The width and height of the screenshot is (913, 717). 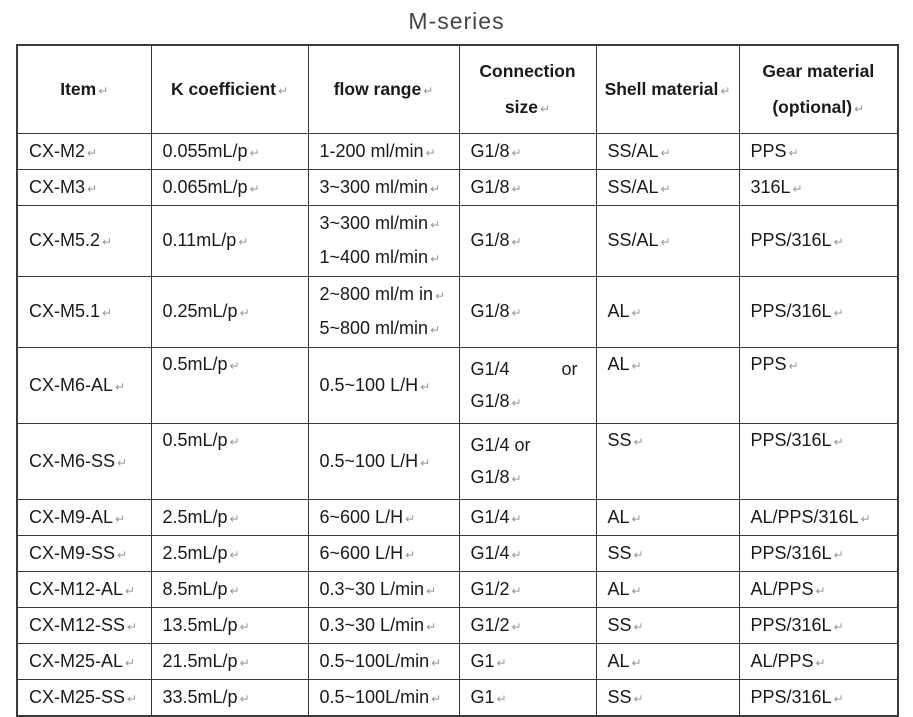 I want to click on cell-text: CX-M9-AL, so click(x=71, y=516).